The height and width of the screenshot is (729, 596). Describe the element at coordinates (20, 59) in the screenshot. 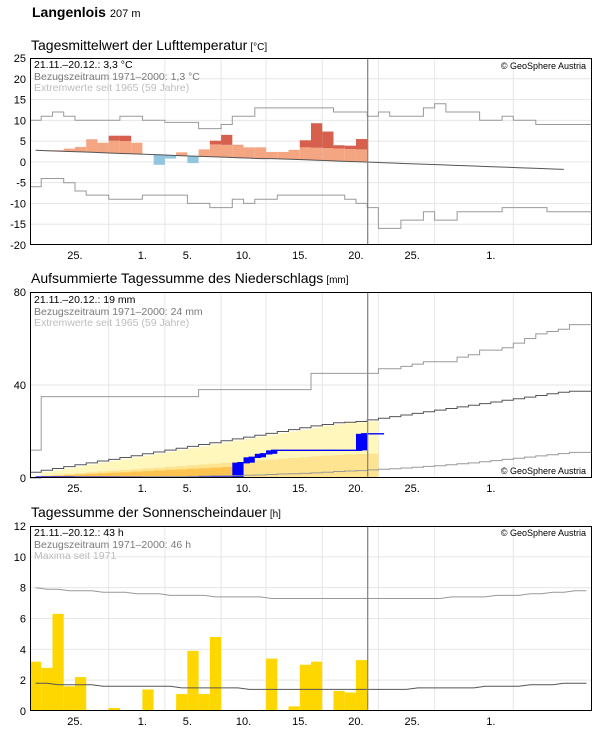

I see `temperature-ytick-label: 25` at that location.